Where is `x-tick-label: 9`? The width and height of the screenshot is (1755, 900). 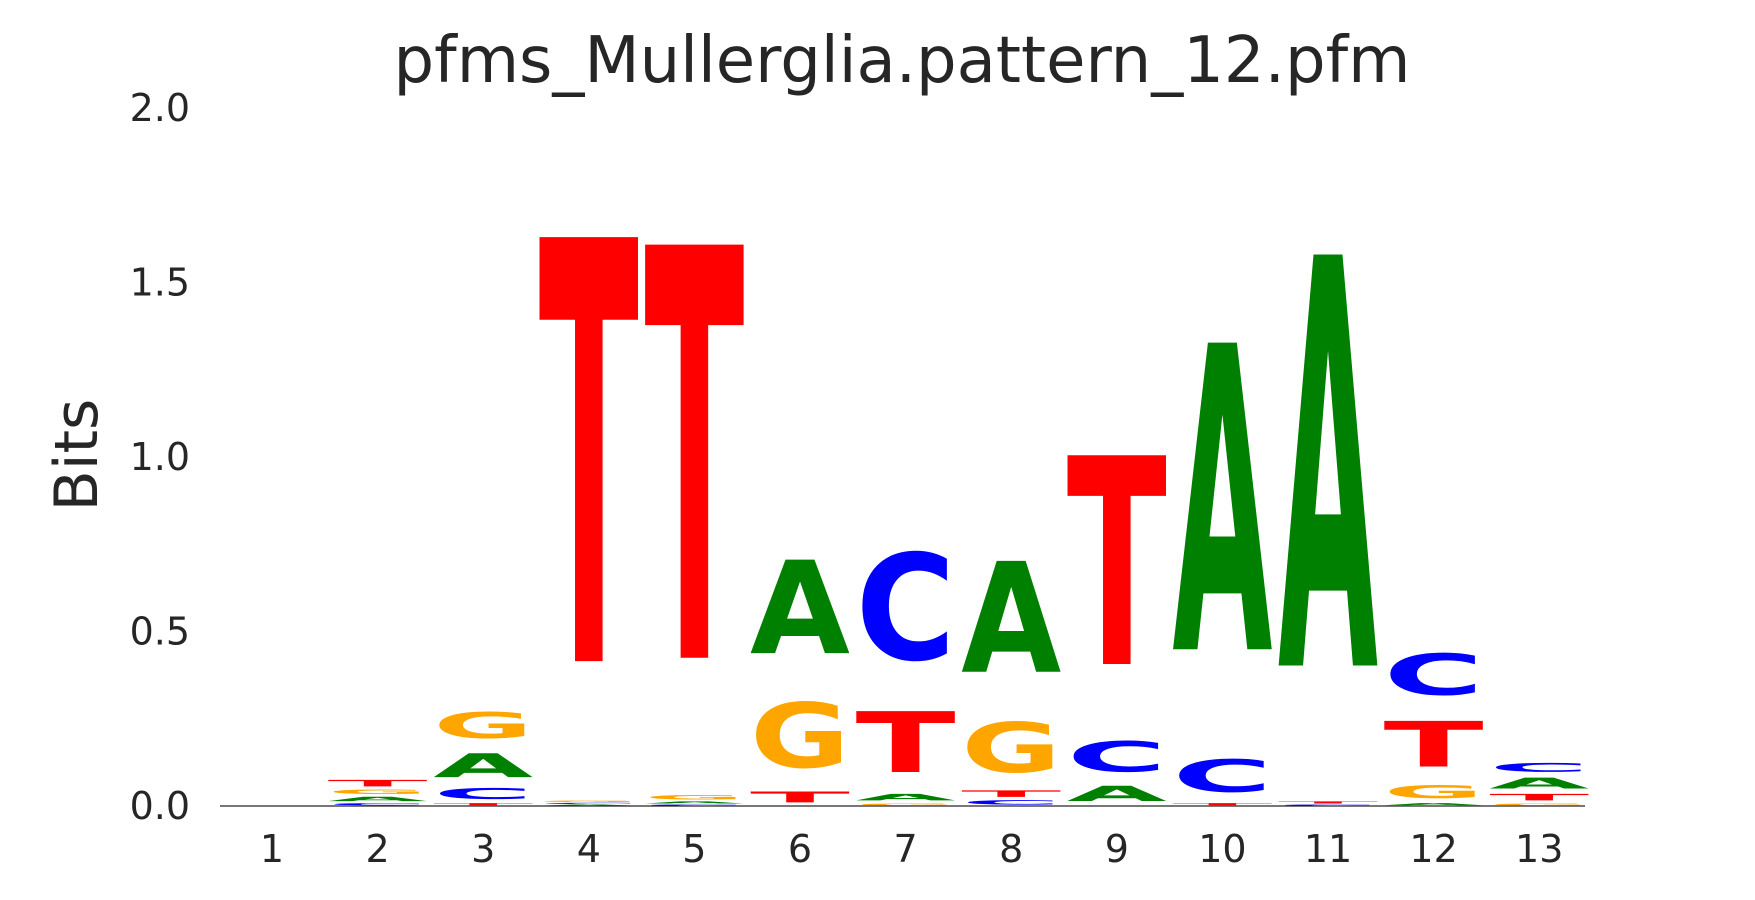 x-tick-label: 9 is located at coordinates (1117, 849).